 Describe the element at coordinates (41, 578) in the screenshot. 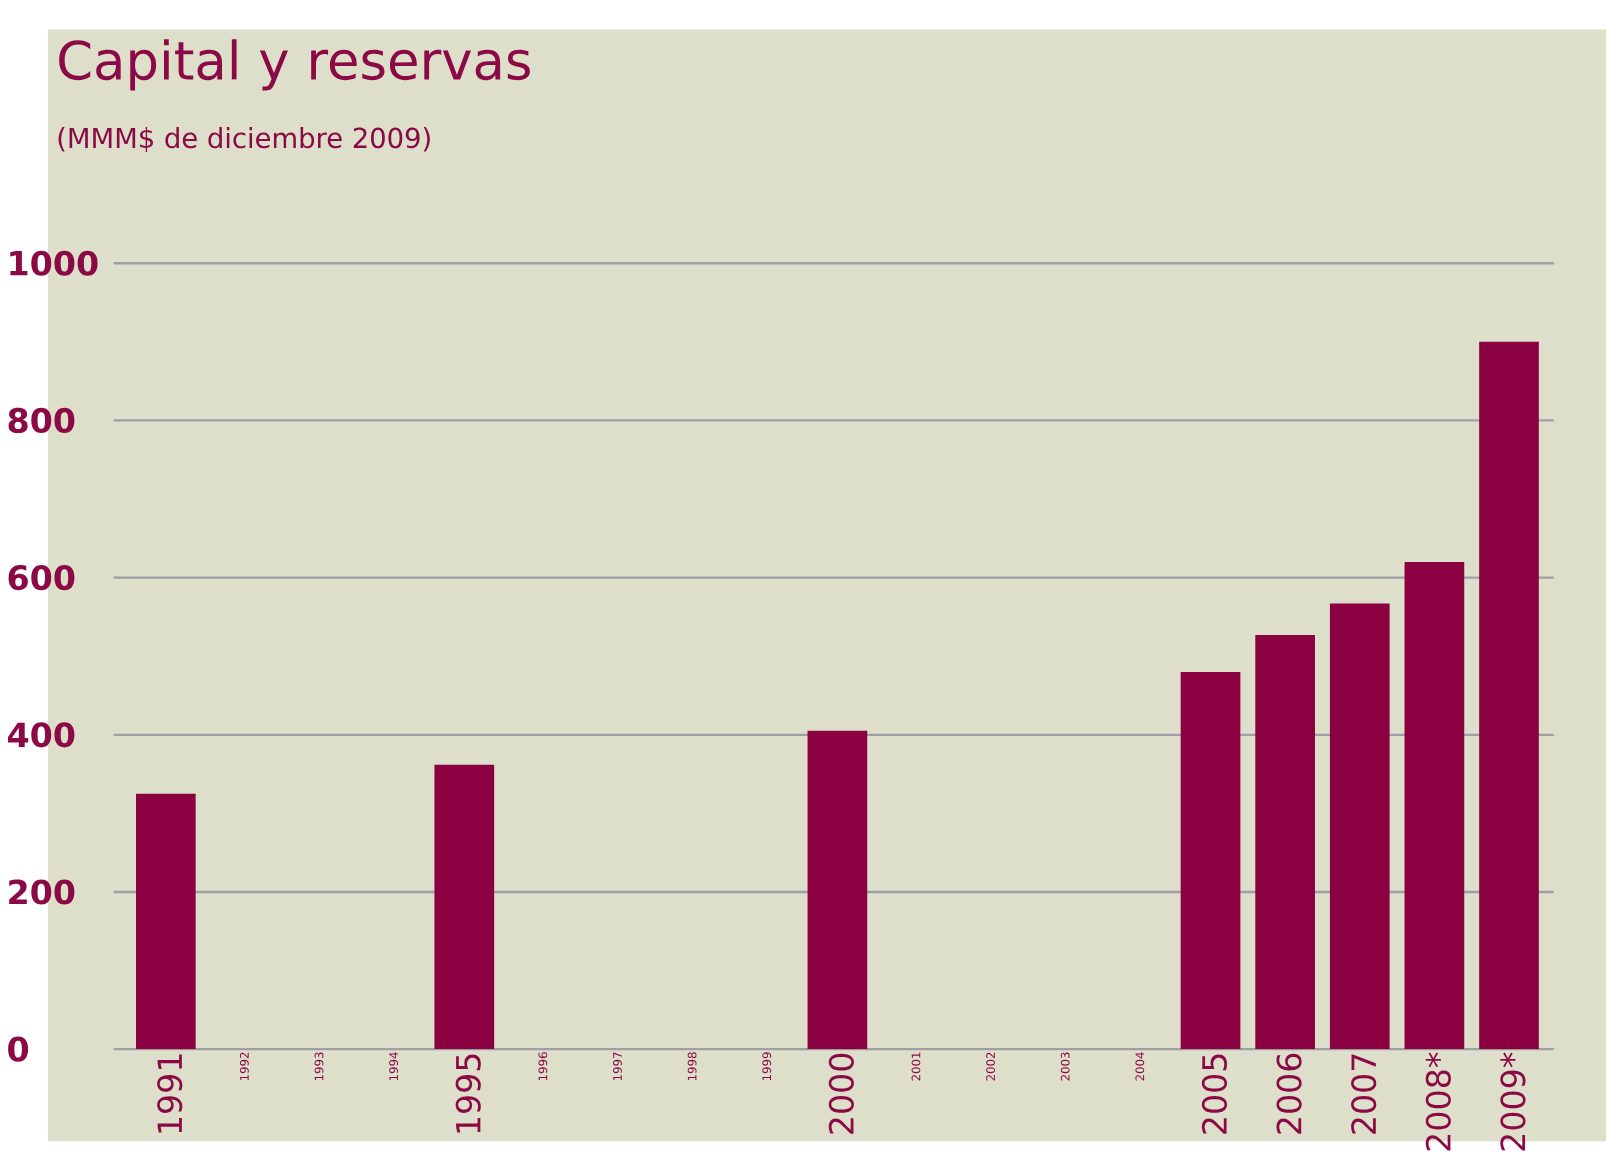

I see `y-tick-label: 600` at that location.